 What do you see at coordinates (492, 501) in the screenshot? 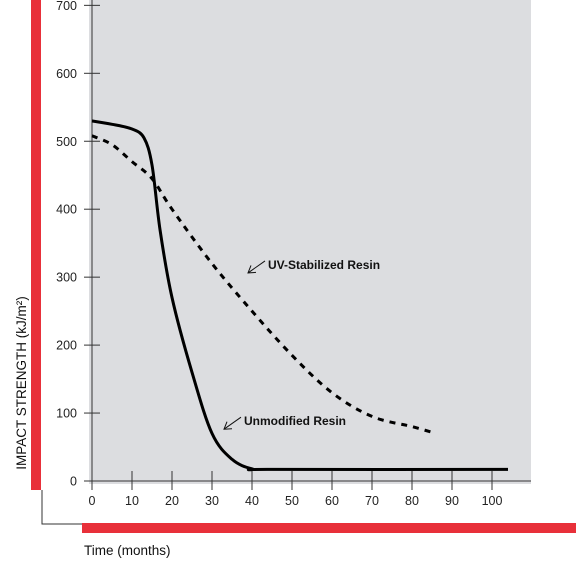
I see `x-tick-label: 100` at bounding box center [492, 501].